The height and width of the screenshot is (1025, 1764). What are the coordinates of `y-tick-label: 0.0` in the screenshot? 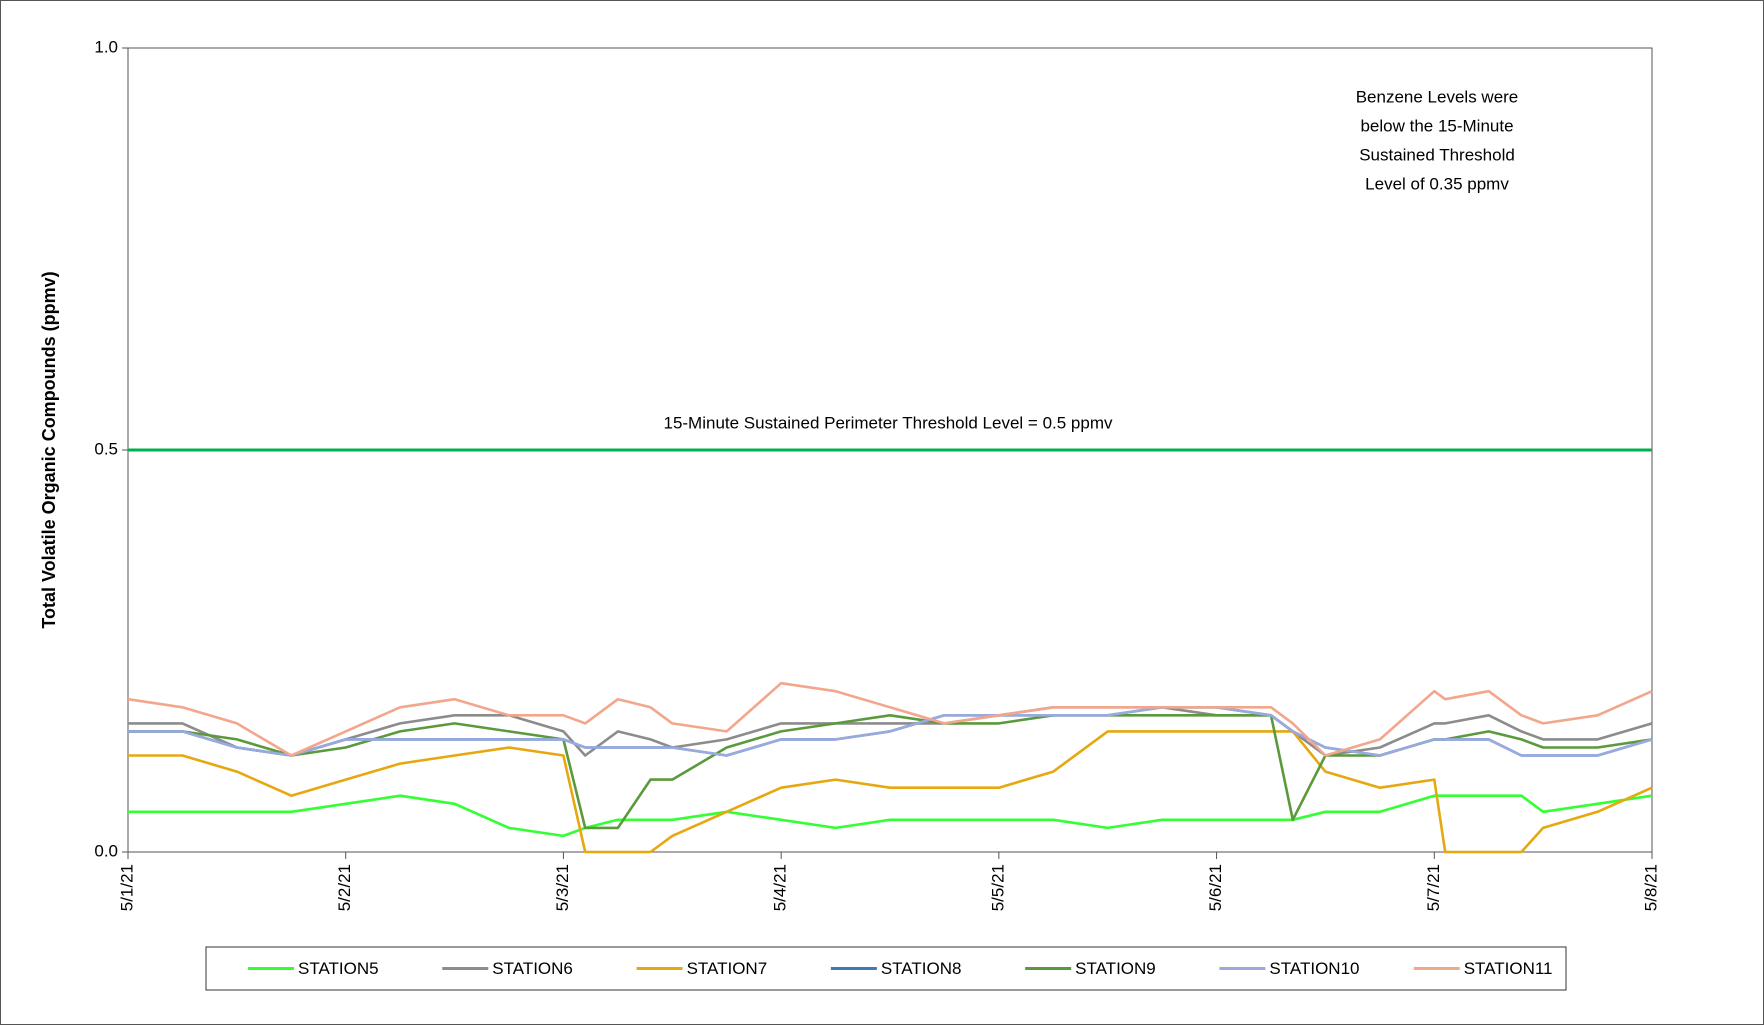 It's located at (106, 850).